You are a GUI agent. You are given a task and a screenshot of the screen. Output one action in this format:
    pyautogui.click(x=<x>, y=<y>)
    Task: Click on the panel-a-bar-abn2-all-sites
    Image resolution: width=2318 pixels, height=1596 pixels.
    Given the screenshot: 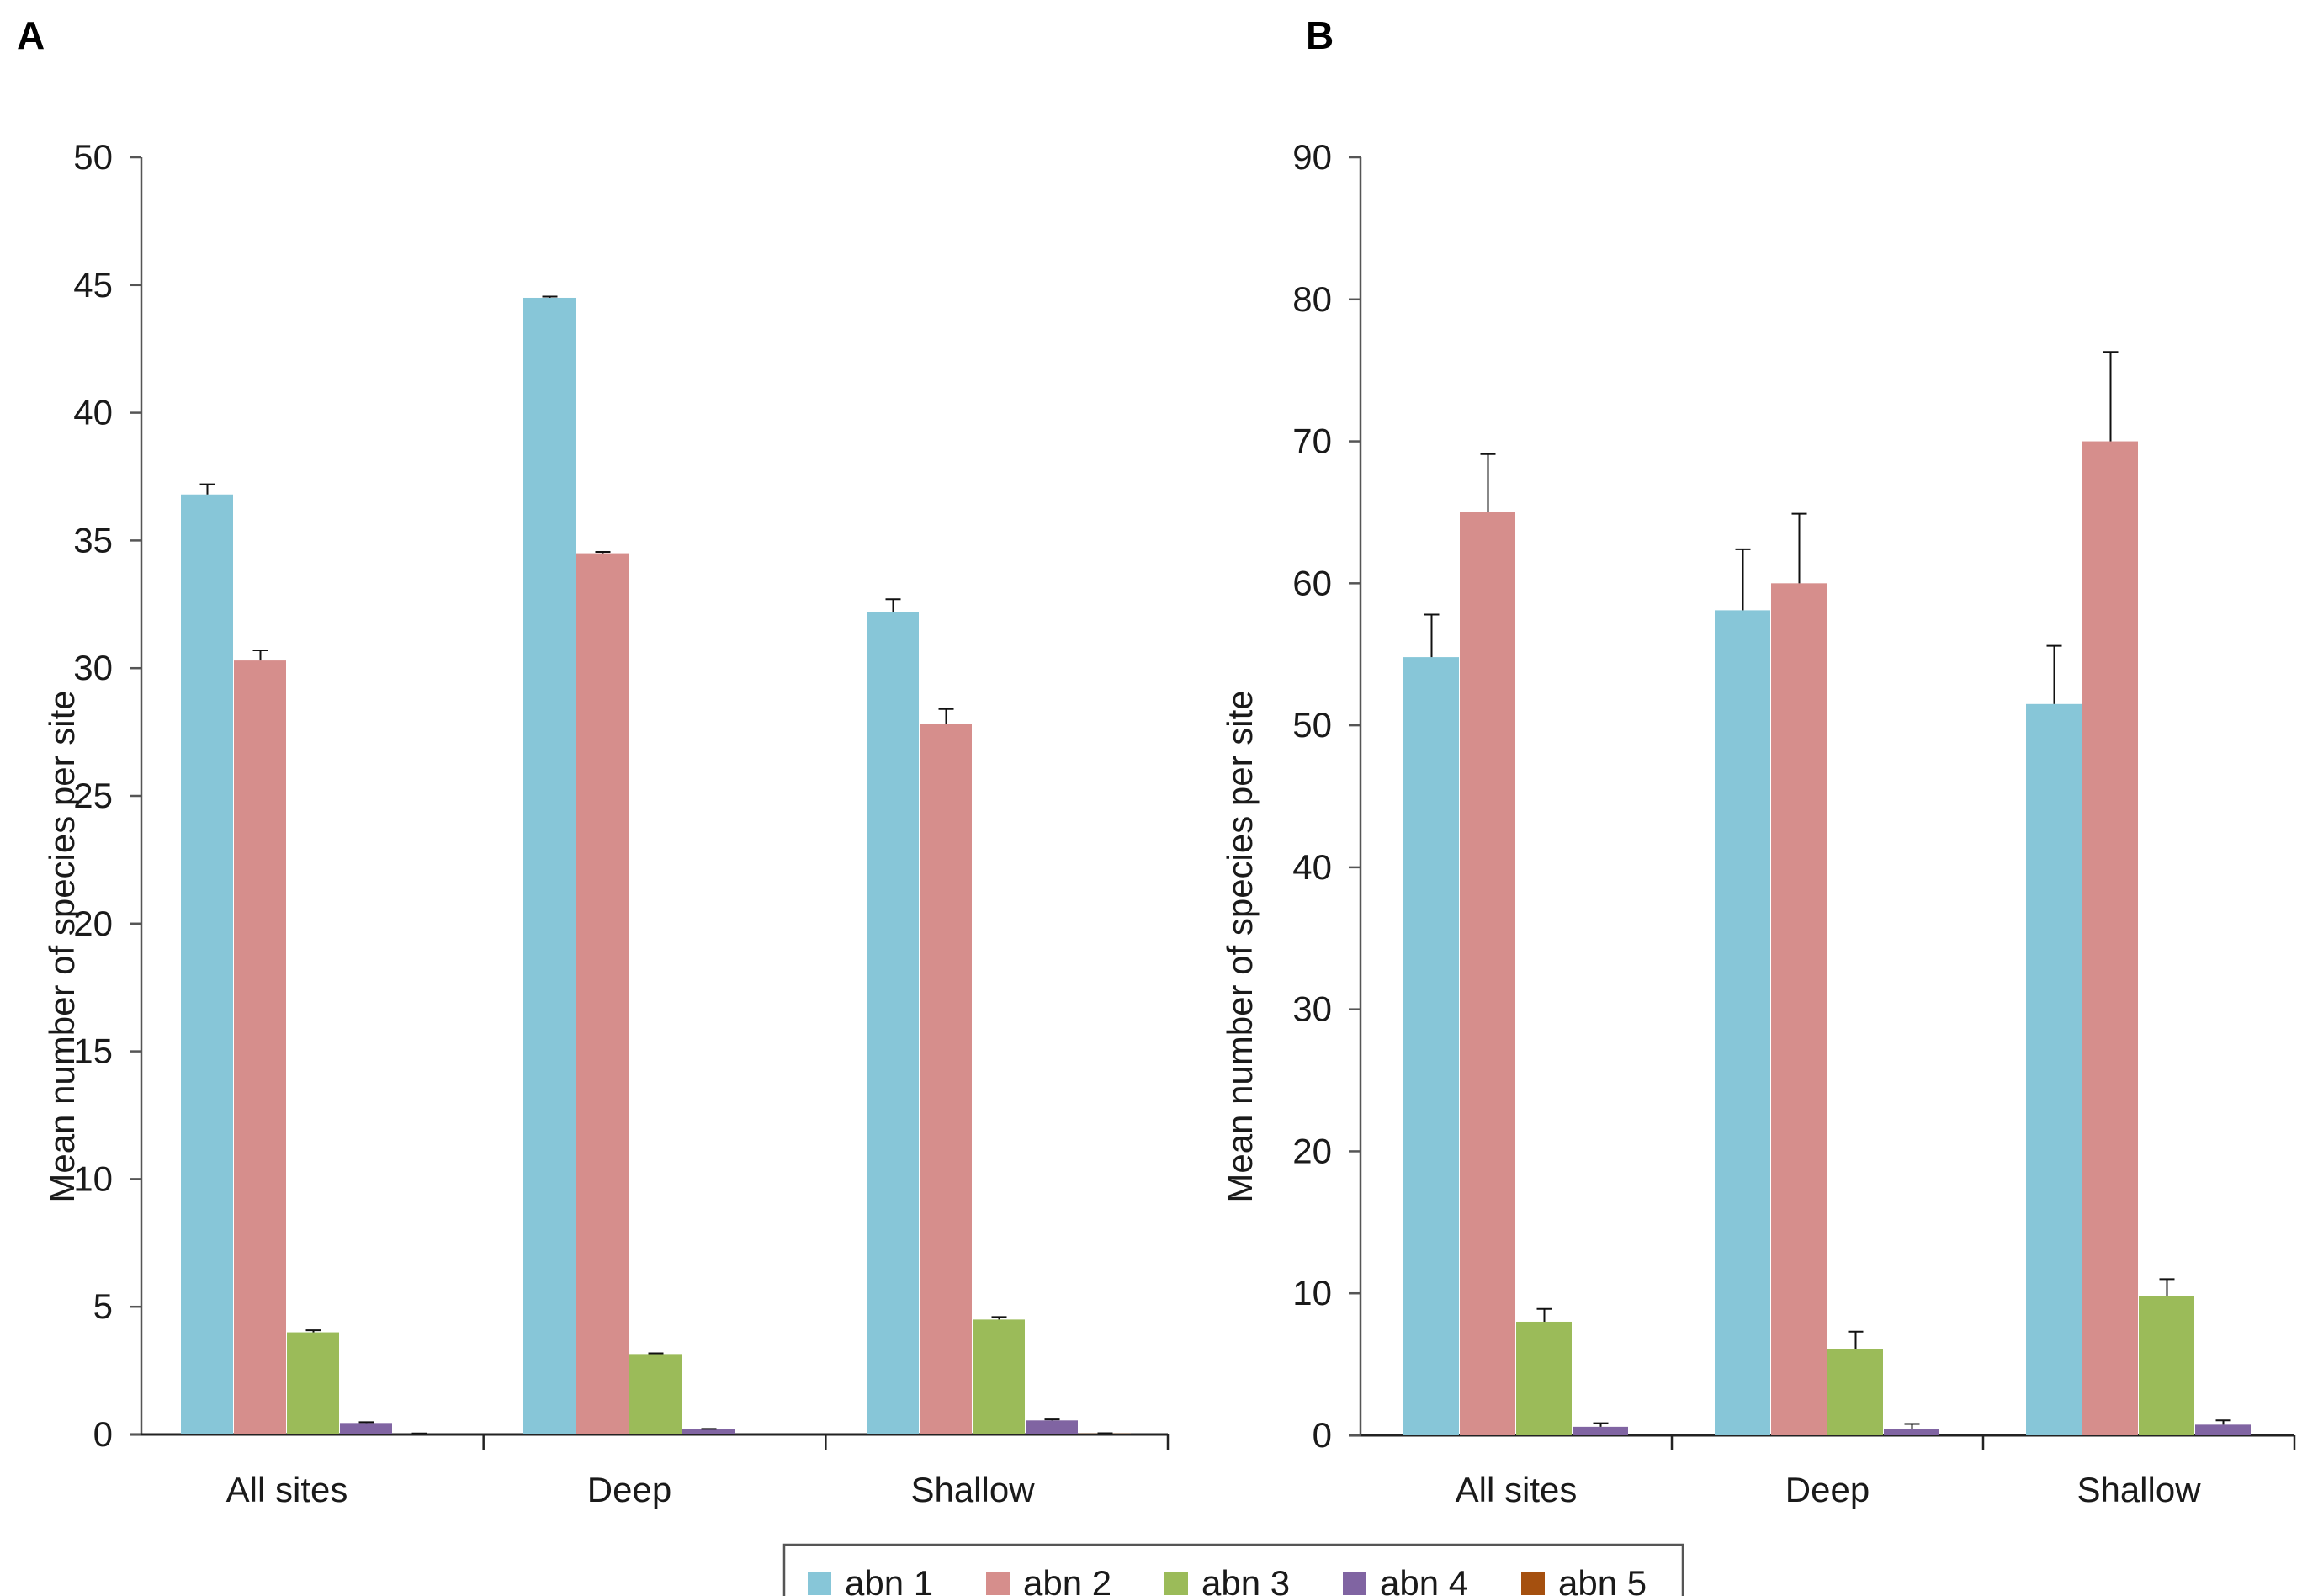 What is the action you would take?
    pyautogui.click(x=260, y=1047)
    